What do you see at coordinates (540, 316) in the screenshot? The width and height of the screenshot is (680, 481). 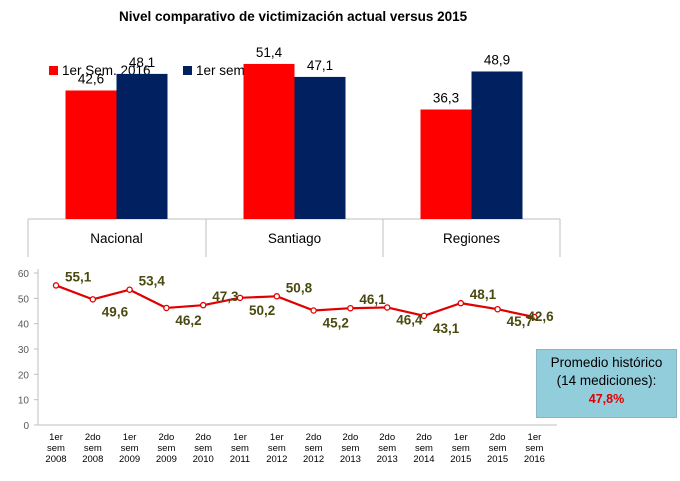 I see `data-value-label: 42,6` at bounding box center [540, 316].